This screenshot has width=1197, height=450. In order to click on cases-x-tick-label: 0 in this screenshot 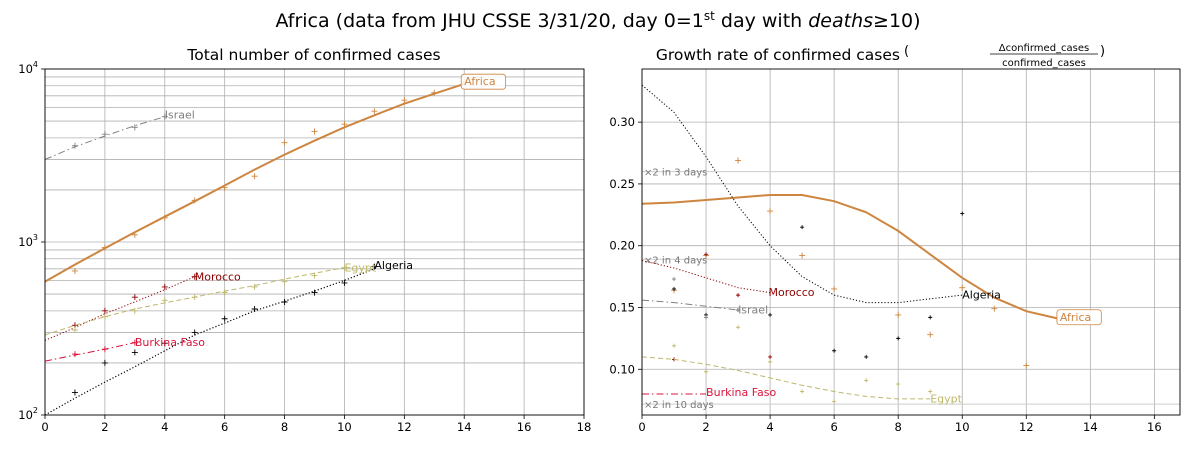, I will do `click(44, 427)`.